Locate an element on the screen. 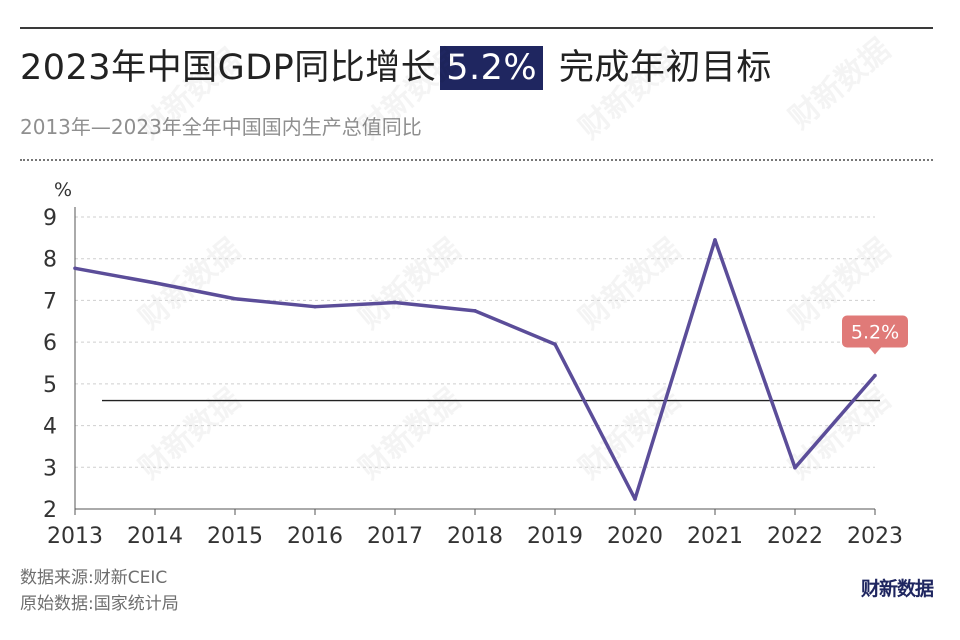 Image resolution: width=960 pixels, height=640 pixels. x-tick-label: 2013 is located at coordinates (75, 536).